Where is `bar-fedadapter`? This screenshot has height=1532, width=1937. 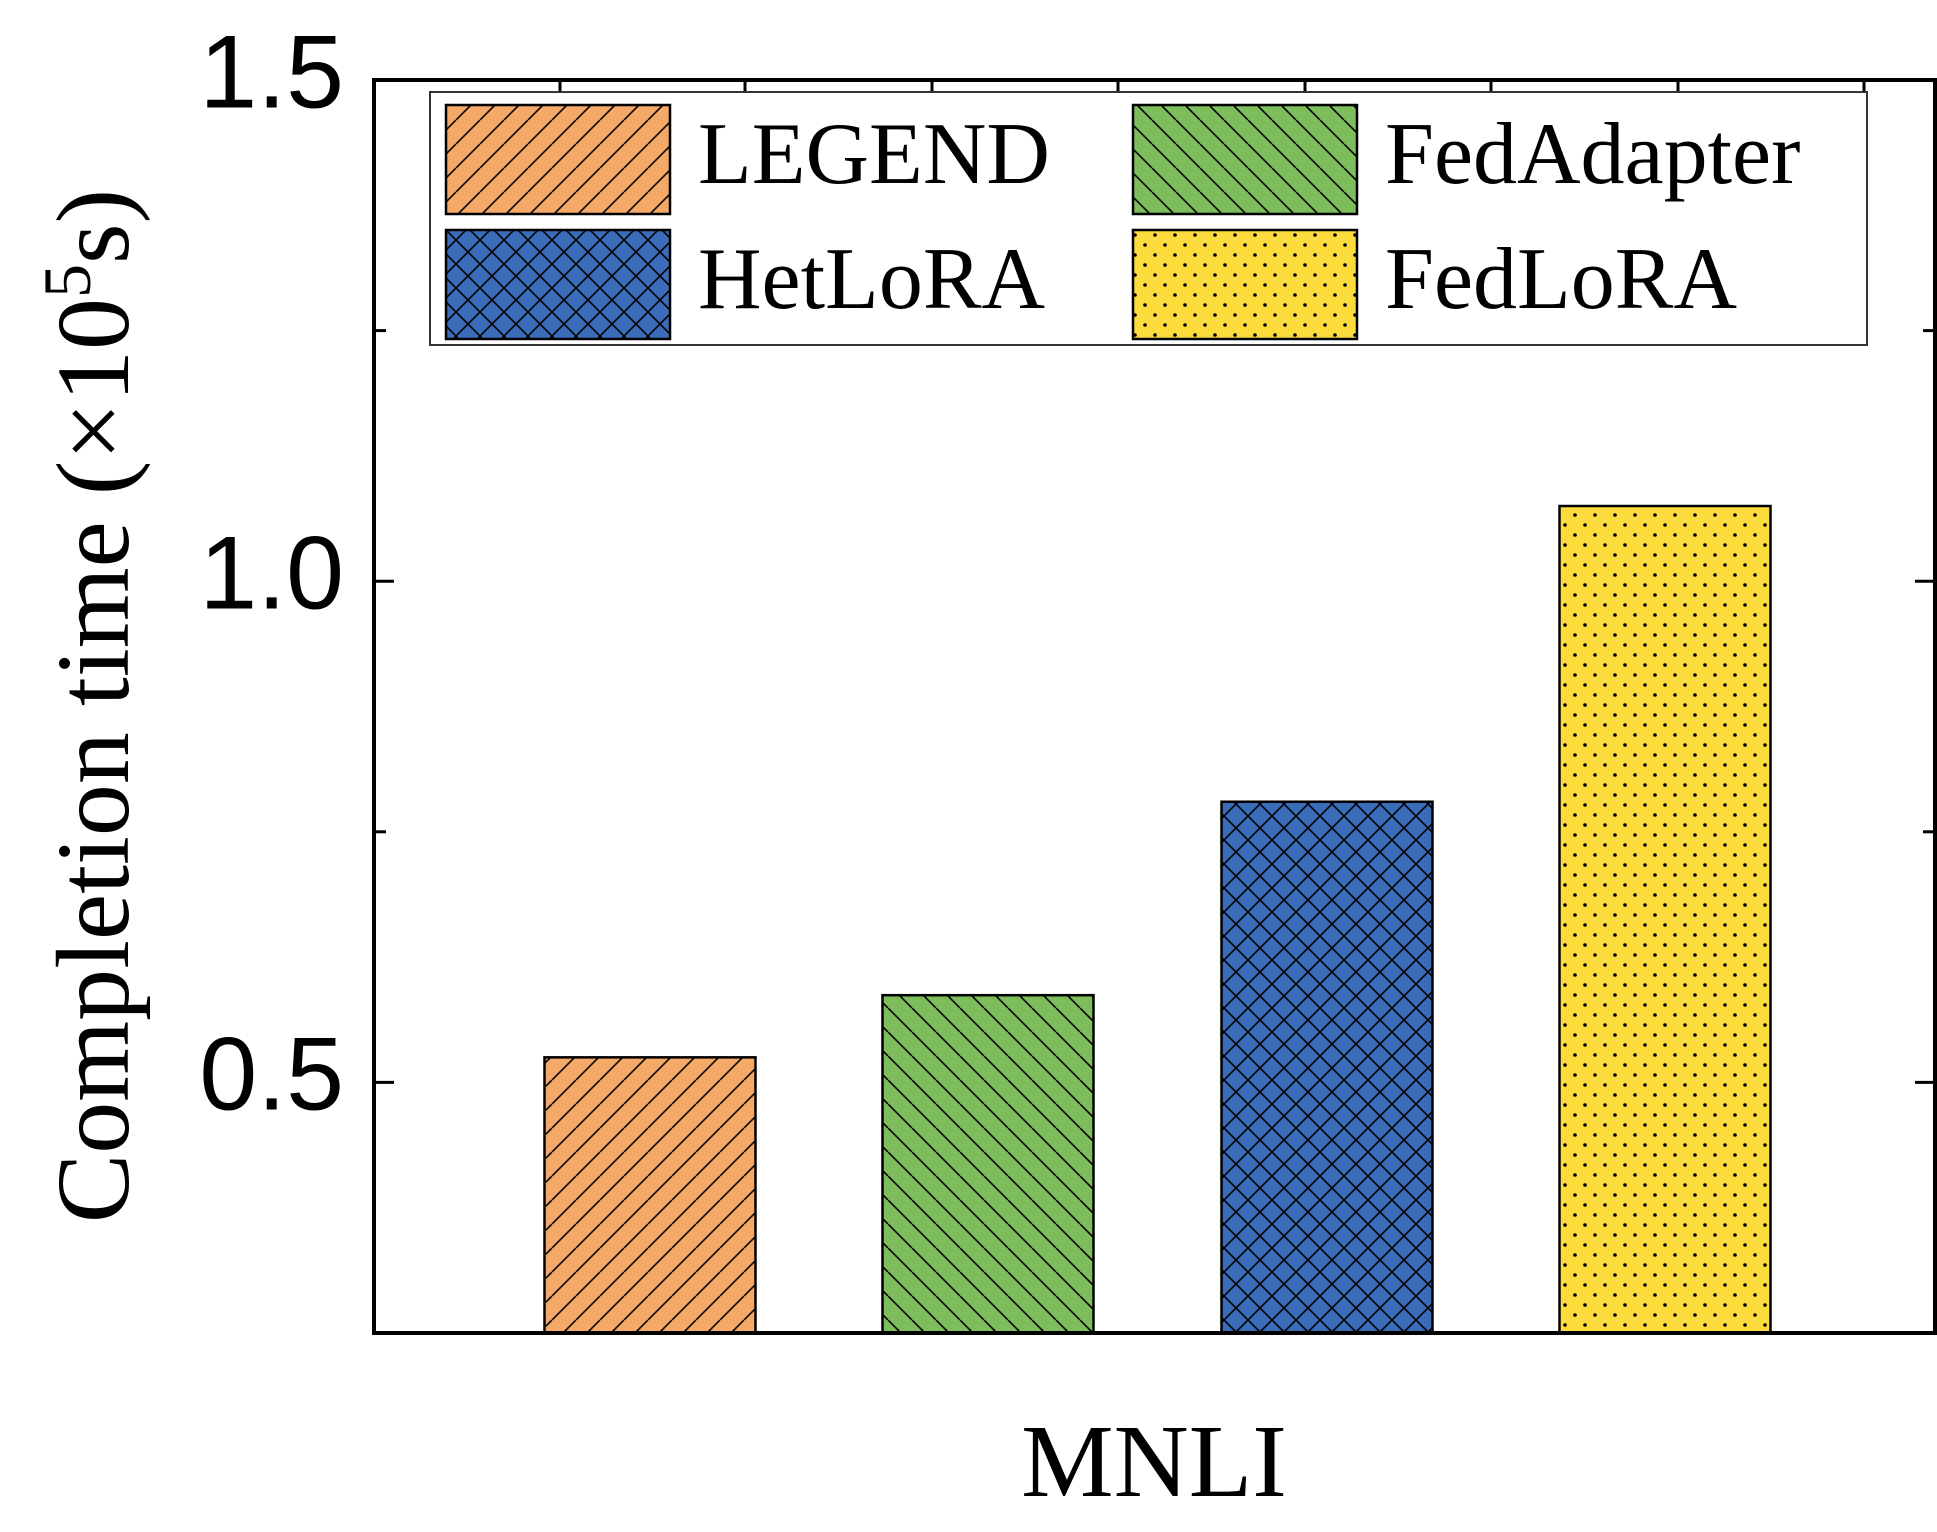 bar-fedadapter is located at coordinates (988, 1164).